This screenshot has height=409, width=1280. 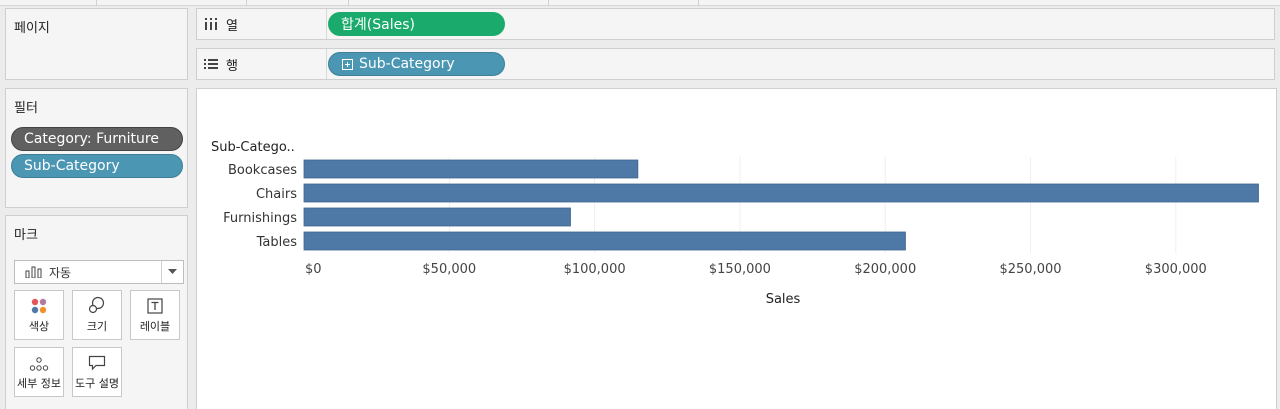 What do you see at coordinates (735, 64) in the screenshot?
I see `rows-shelf: 행 Sub-Category` at bounding box center [735, 64].